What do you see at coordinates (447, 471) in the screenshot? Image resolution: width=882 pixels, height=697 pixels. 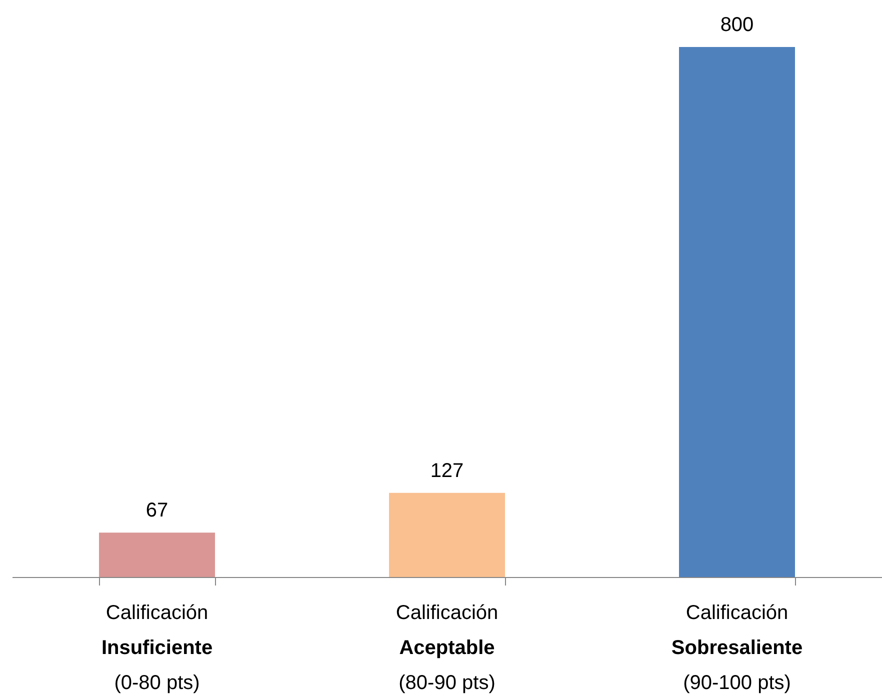 I see `data-label: 127` at bounding box center [447, 471].